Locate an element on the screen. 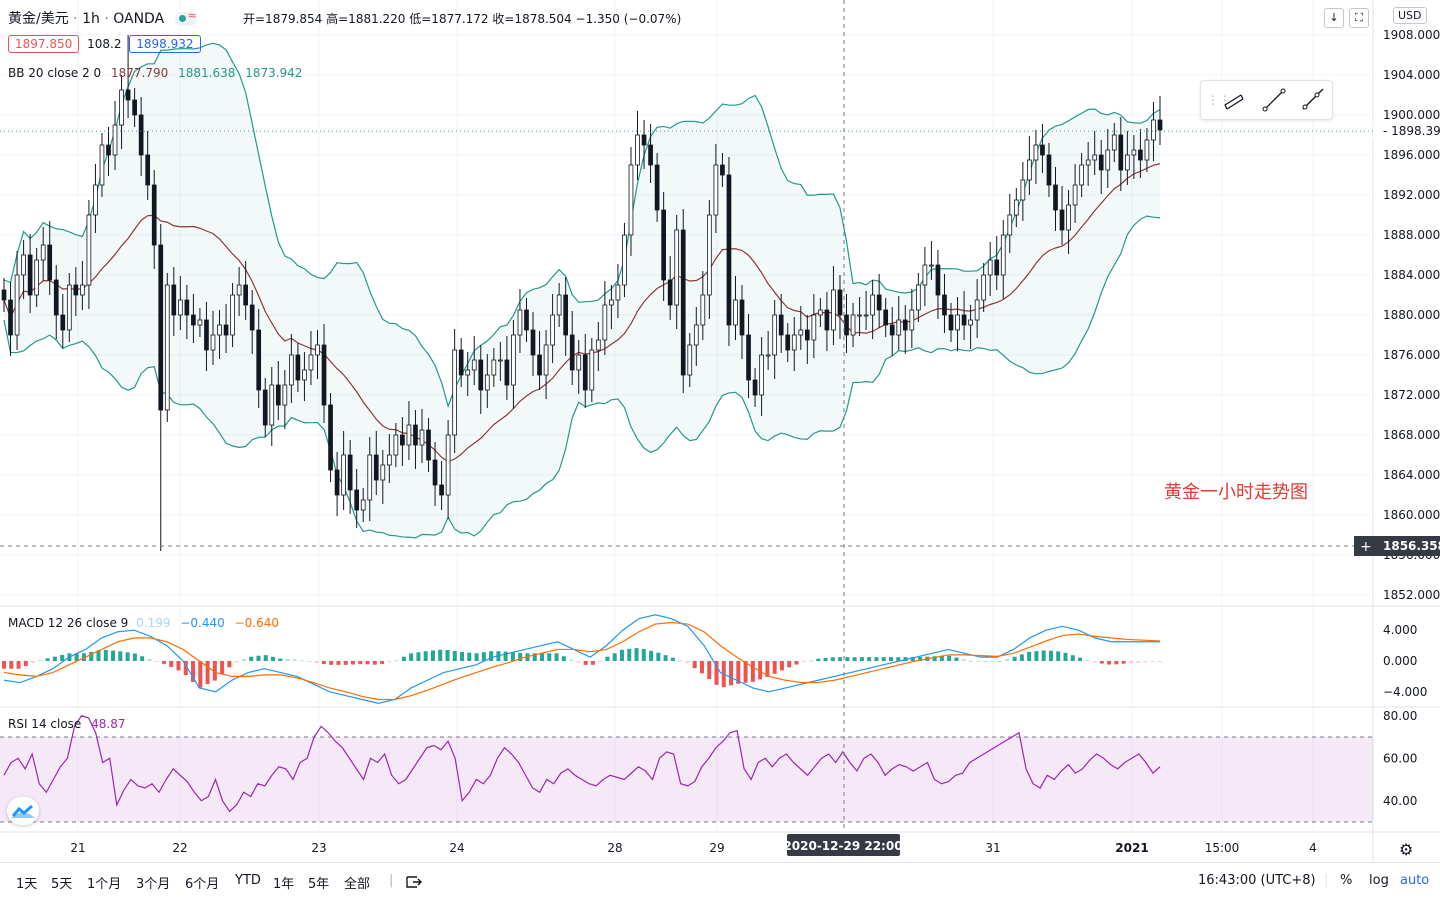 This screenshot has height=901, width=1440. price-tick-label: 1888.000 is located at coordinates (1411, 235).